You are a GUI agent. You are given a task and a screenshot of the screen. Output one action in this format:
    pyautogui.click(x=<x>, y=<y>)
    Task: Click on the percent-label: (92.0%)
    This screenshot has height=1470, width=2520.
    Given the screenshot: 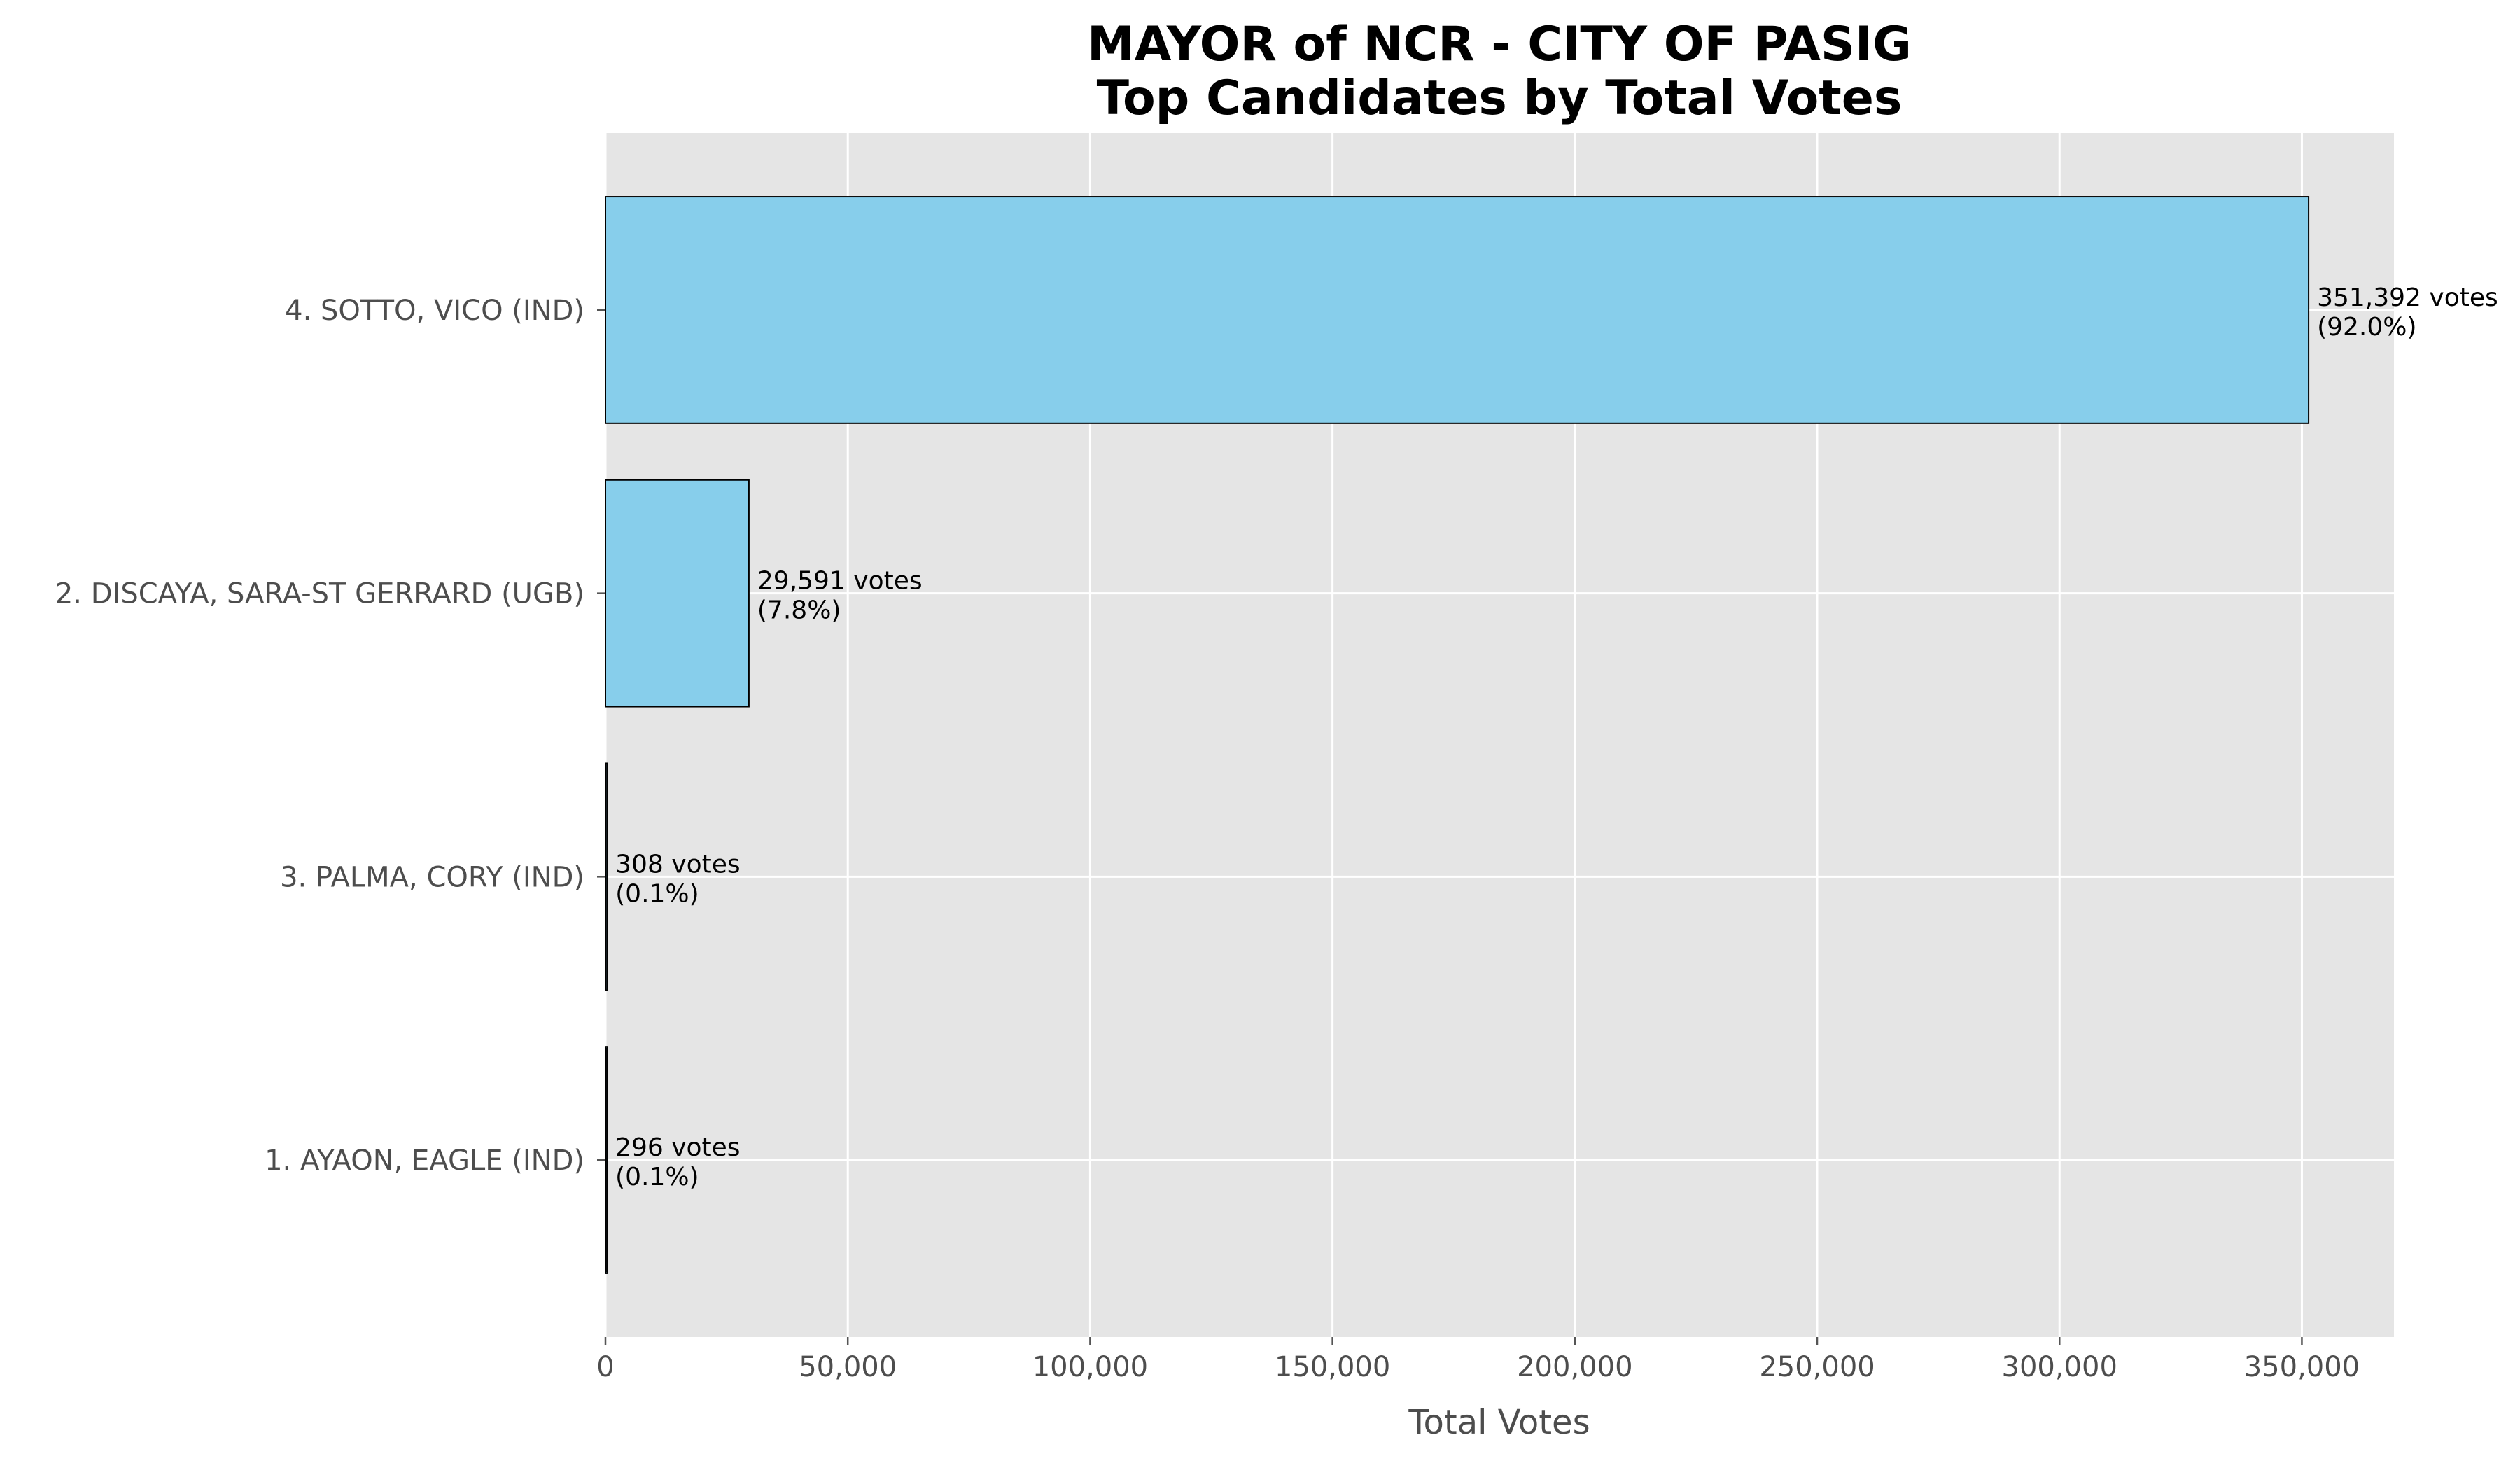 What is the action you would take?
    pyautogui.click(x=2366, y=327)
    